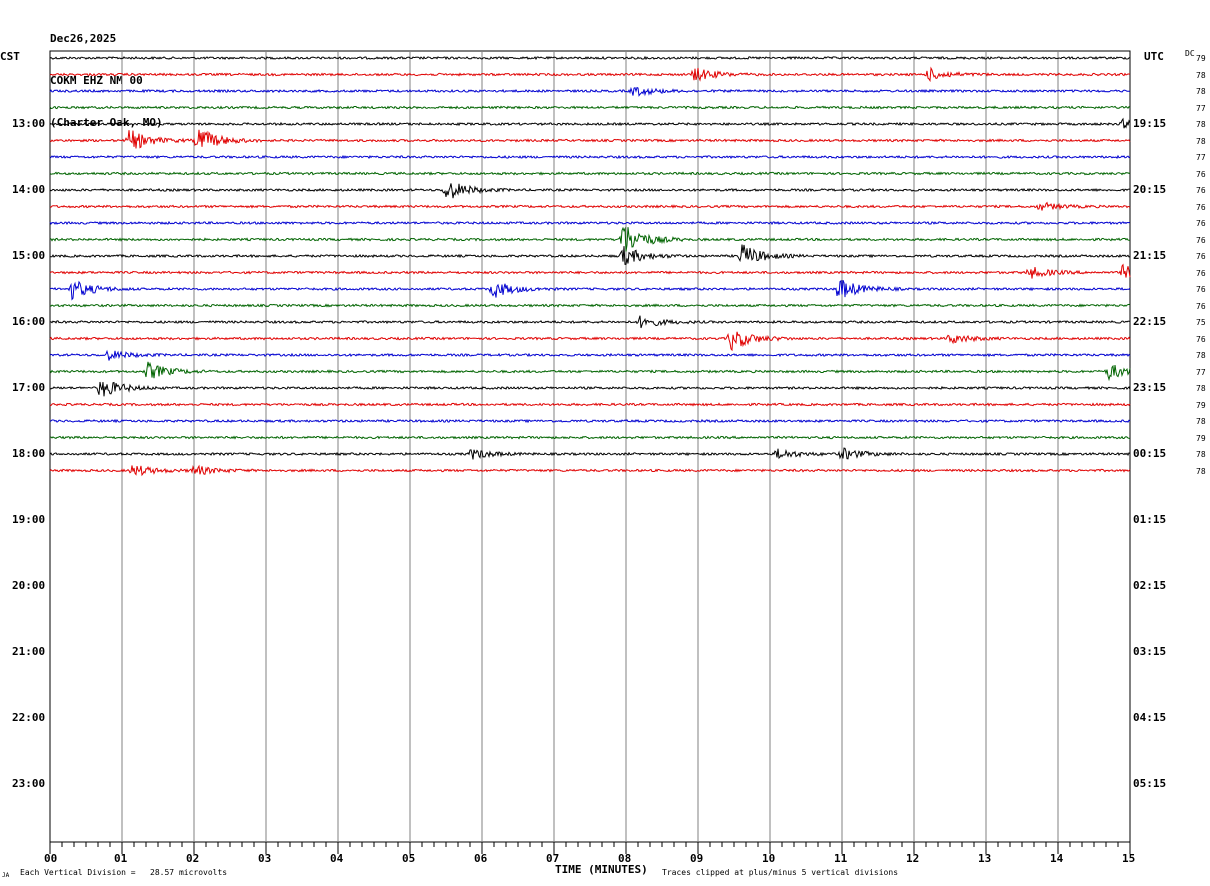  What do you see at coordinates (1190, 53) in the screenshot?
I see `dc-label: DC` at bounding box center [1190, 53].